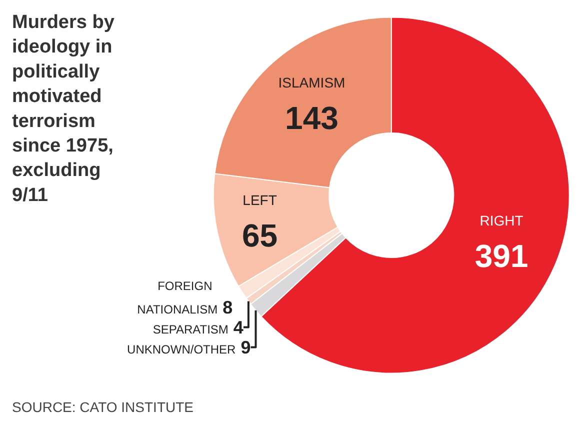 The image size is (585, 427). What do you see at coordinates (502, 220) in the screenshot?
I see `slice-label: RIGHT` at bounding box center [502, 220].